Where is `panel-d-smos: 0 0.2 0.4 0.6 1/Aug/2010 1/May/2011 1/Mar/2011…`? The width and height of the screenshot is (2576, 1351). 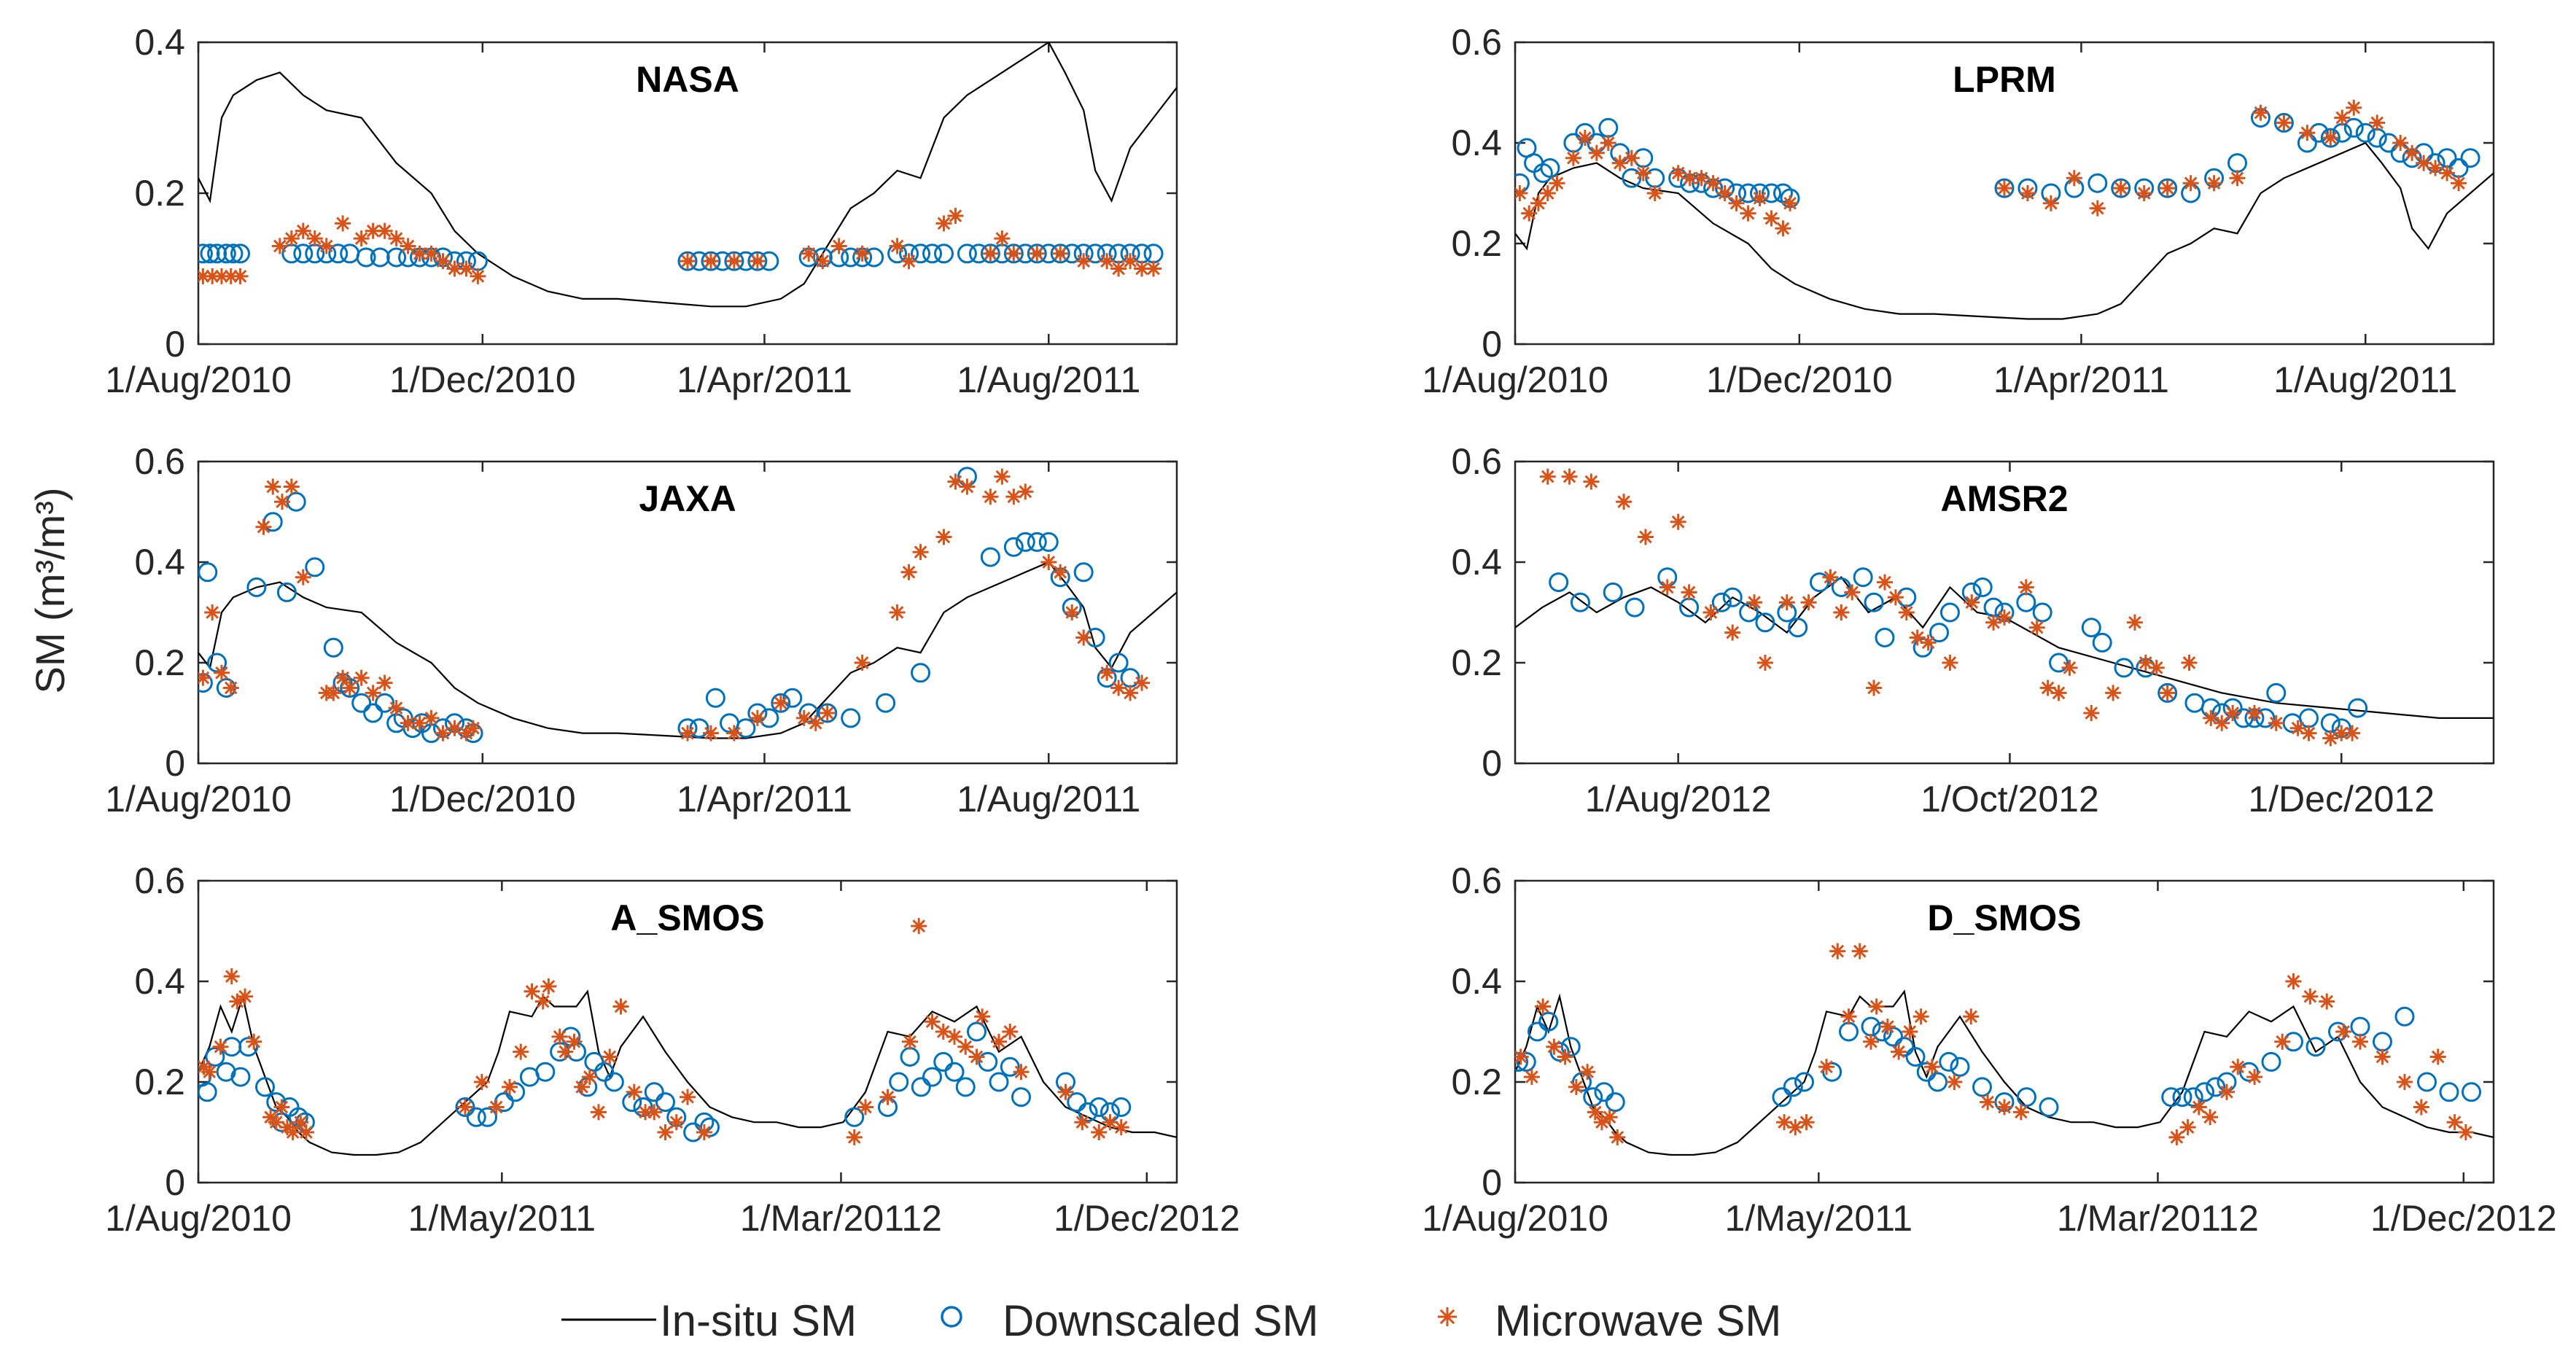
panel-d-smos: 0 0.2 0.4 0.6 1/Aug/2010 1/May/2011 1/Mar/2011… is located at coordinates (1989, 1050).